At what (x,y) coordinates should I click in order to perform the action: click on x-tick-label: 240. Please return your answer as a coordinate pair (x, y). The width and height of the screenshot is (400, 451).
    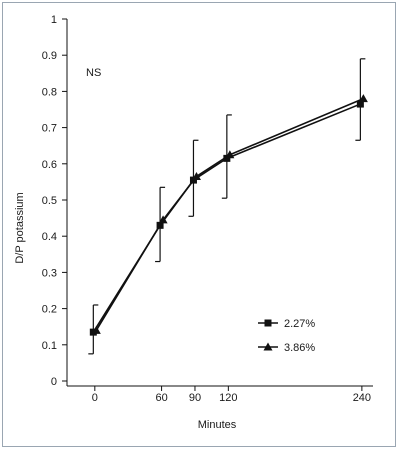
    Looking at the image, I should click on (362, 398).